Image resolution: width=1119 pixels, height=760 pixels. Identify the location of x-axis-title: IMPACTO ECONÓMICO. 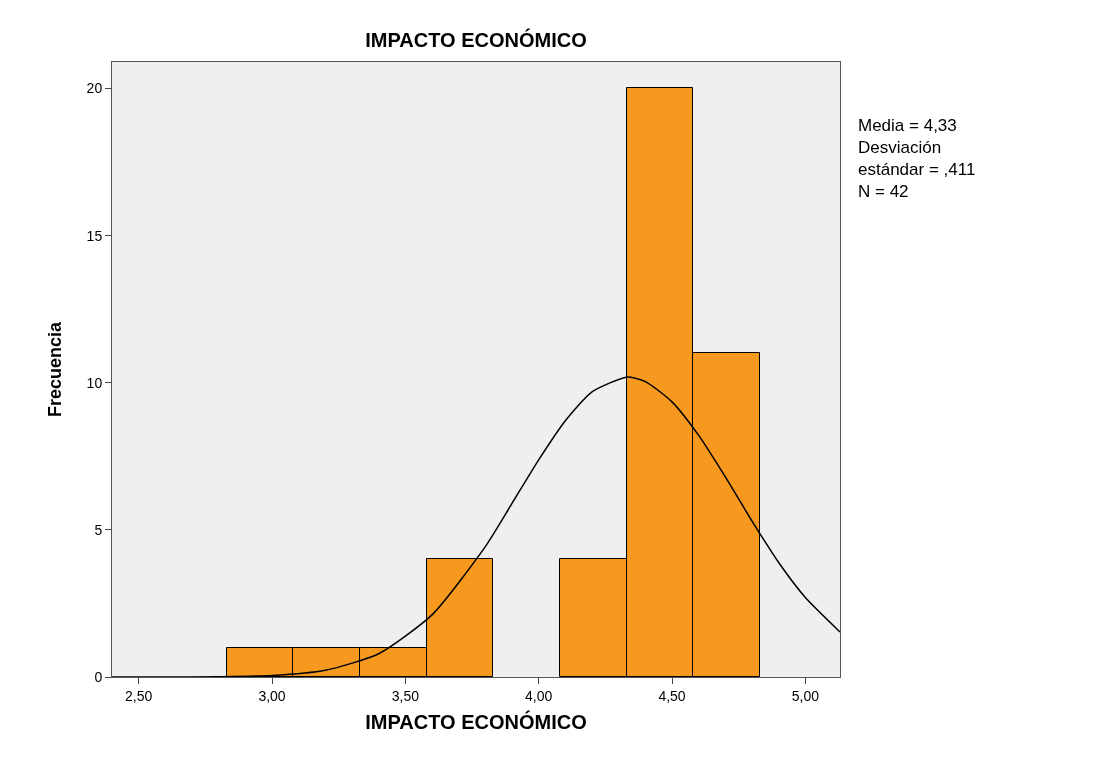
(476, 722).